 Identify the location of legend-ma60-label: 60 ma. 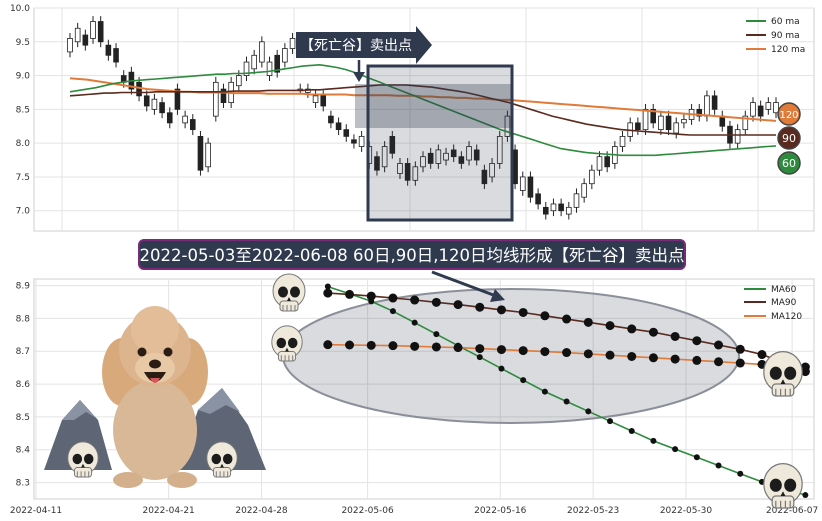
(785, 22).